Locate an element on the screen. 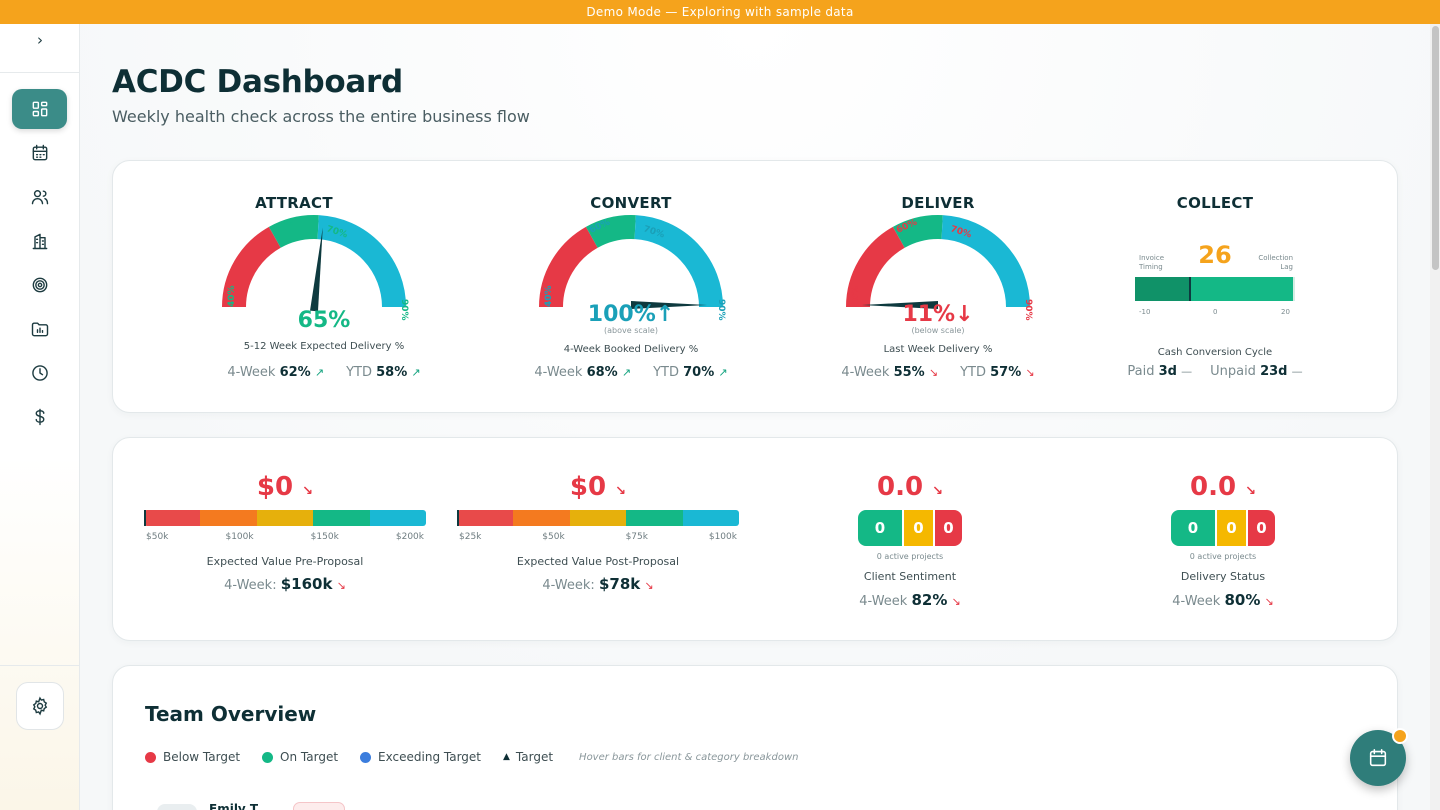 This screenshot has width=1440, height=810. clock-icon is located at coordinates (39, 373).